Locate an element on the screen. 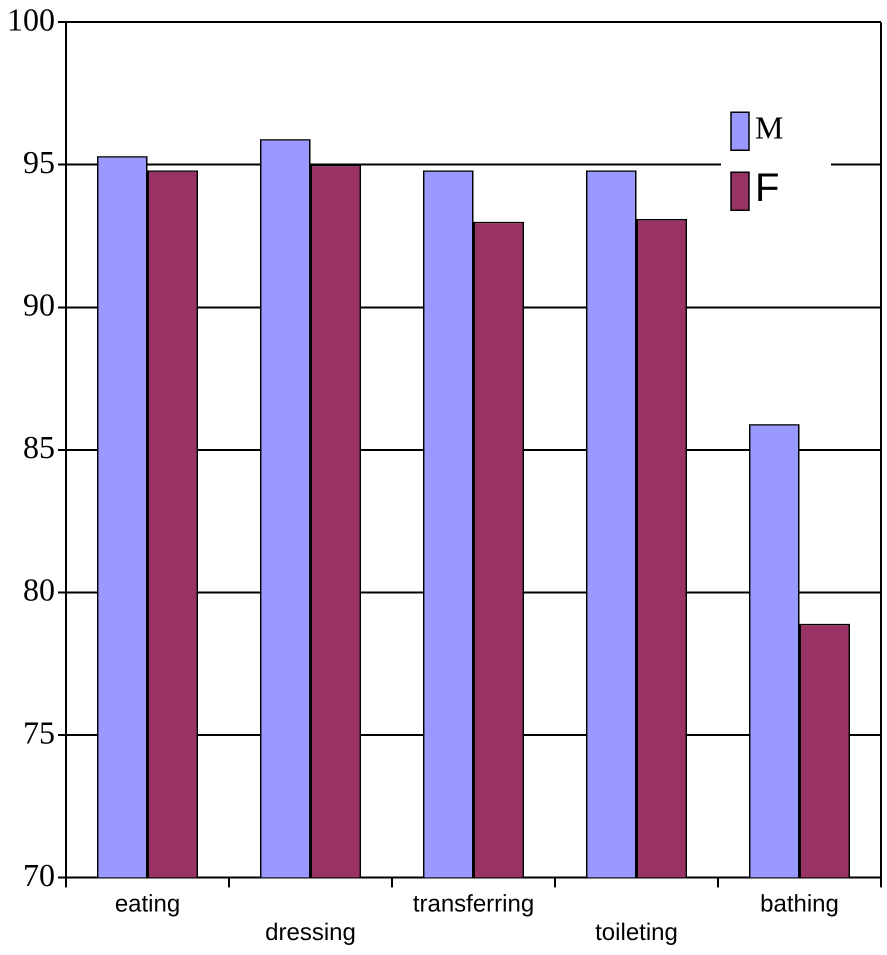  y-tick-label: 90 is located at coordinates (39, 304).